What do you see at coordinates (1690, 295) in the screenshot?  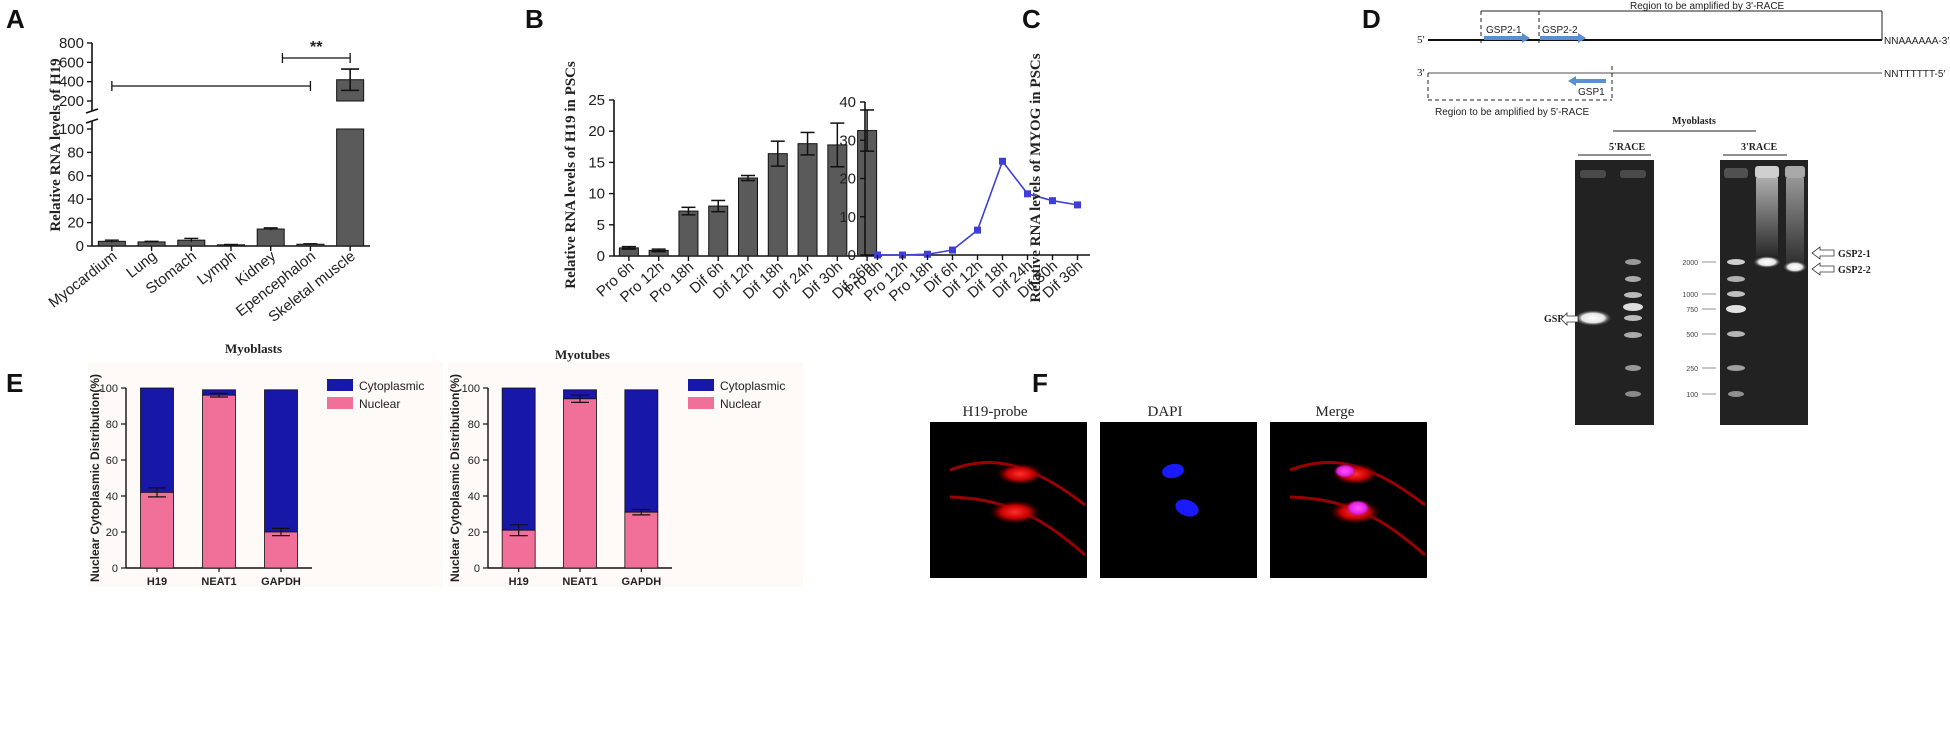 I see `ladder-label: 1000` at bounding box center [1690, 295].